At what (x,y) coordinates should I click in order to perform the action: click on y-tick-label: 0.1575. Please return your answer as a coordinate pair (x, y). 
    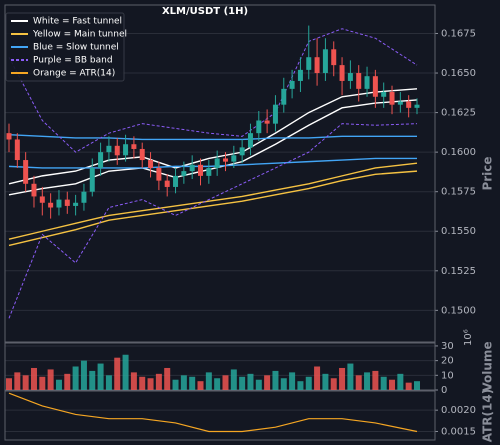
    Looking at the image, I should click on (458, 192).